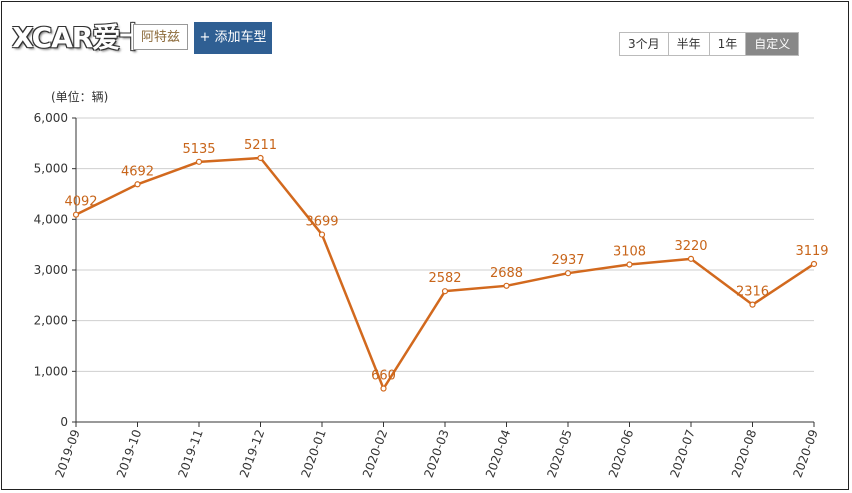 The image size is (852, 493). Describe the element at coordinates (436, 454) in the screenshot. I see `x-tick-label: 2020-03` at that location.